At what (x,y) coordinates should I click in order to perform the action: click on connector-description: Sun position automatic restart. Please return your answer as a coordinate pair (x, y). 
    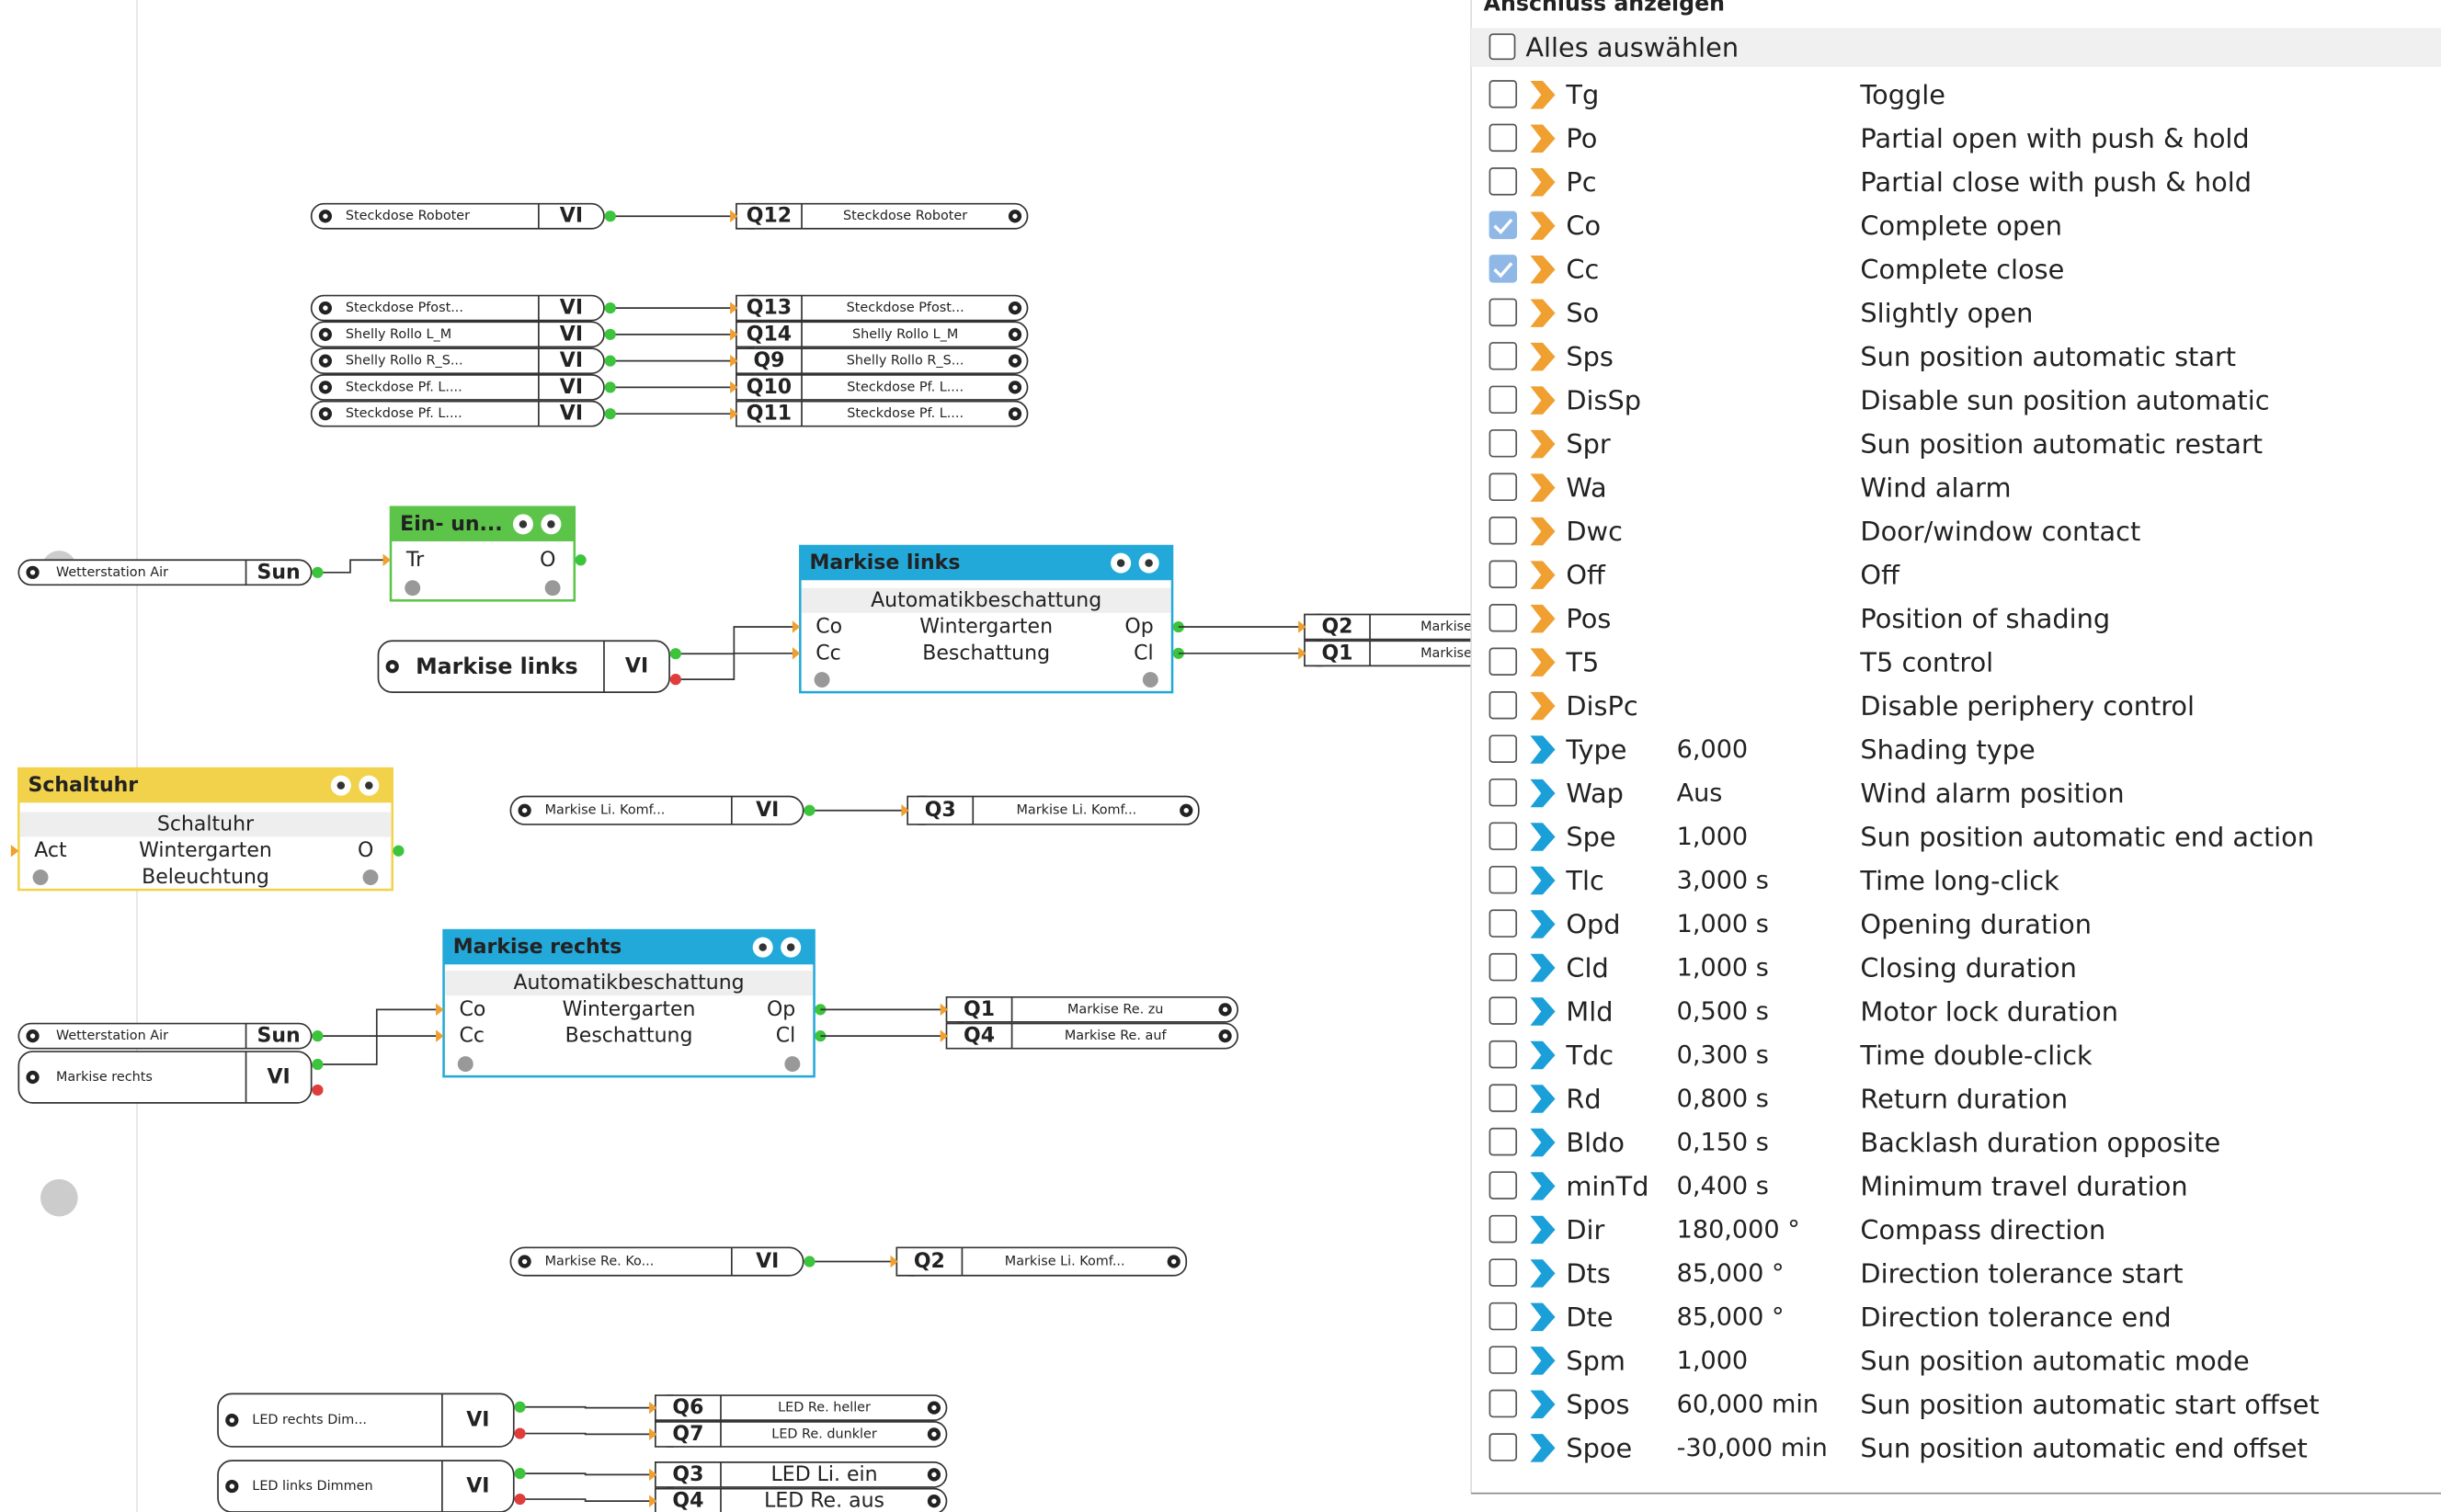
    Looking at the image, I should click on (2061, 444).